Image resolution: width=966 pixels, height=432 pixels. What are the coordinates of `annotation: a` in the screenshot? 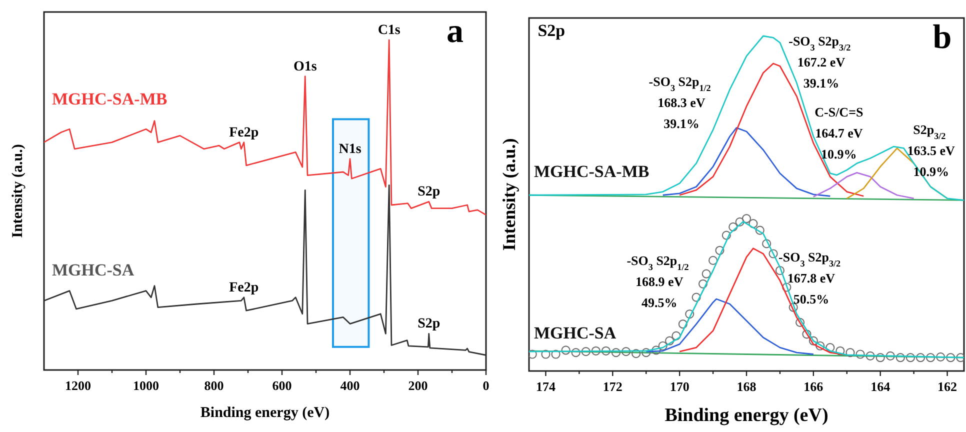 It's located at (455, 31).